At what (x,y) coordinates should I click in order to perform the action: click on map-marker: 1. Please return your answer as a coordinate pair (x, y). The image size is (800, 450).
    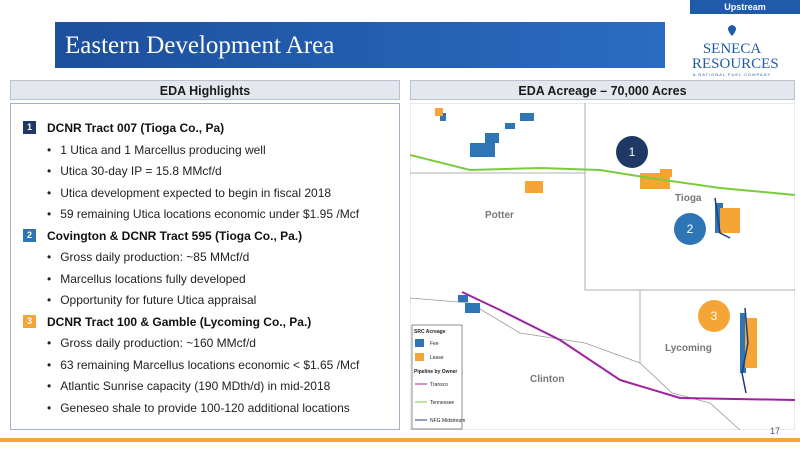
    Looking at the image, I should click on (632, 152).